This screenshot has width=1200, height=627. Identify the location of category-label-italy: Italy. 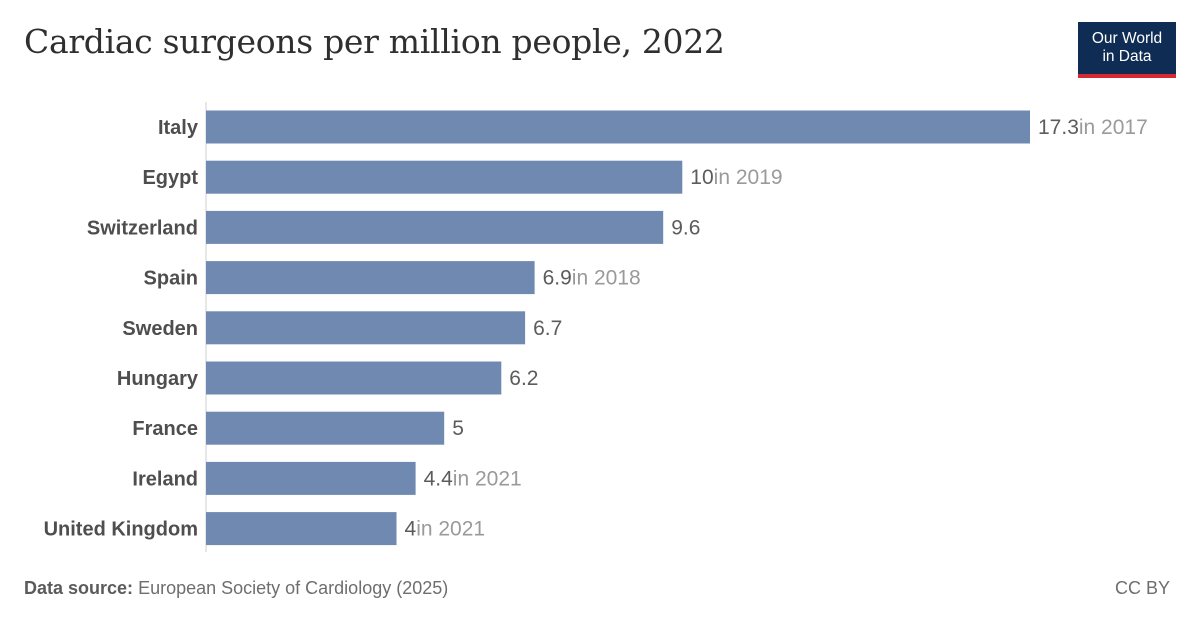
(178, 128).